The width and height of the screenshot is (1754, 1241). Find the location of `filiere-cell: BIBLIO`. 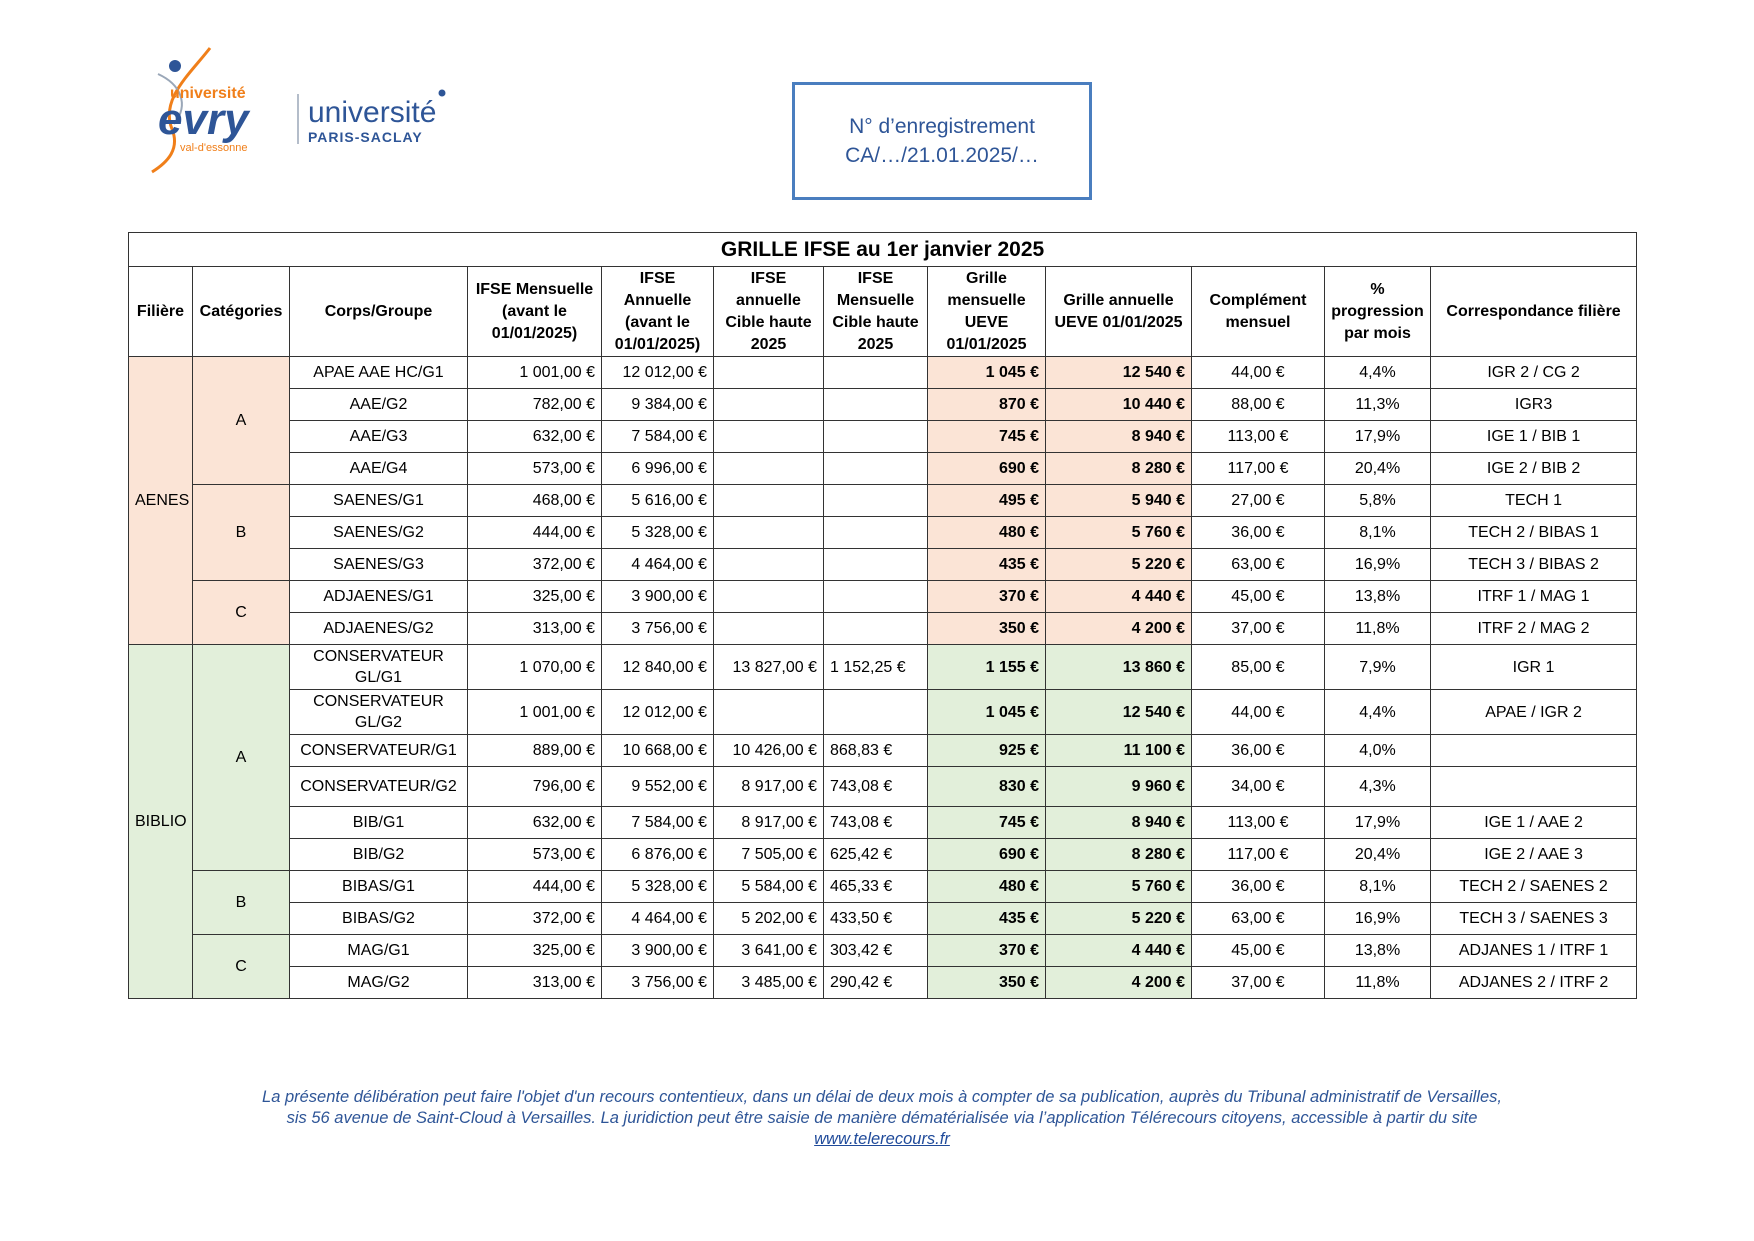

filiere-cell: BIBLIO is located at coordinates (160, 821).